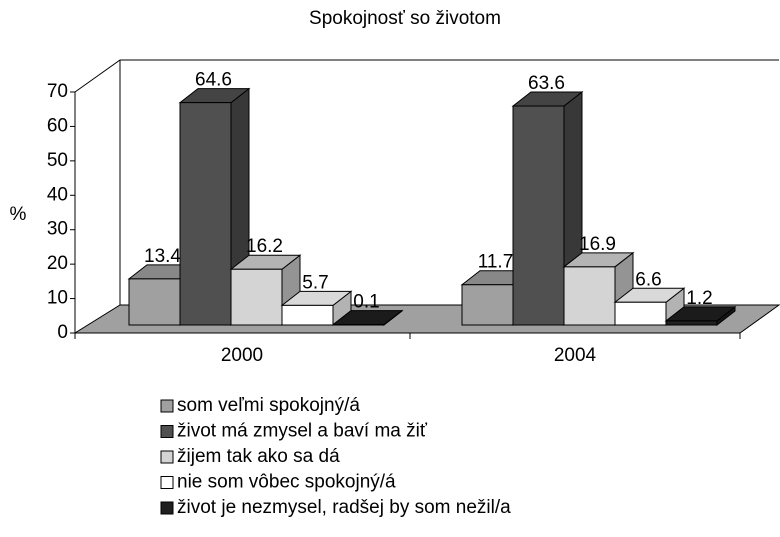 Image resolution: width=780 pixels, height=537 pixels. What do you see at coordinates (315, 282) in the screenshot?
I see `value-label: 5.7` at bounding box center [315, 282].